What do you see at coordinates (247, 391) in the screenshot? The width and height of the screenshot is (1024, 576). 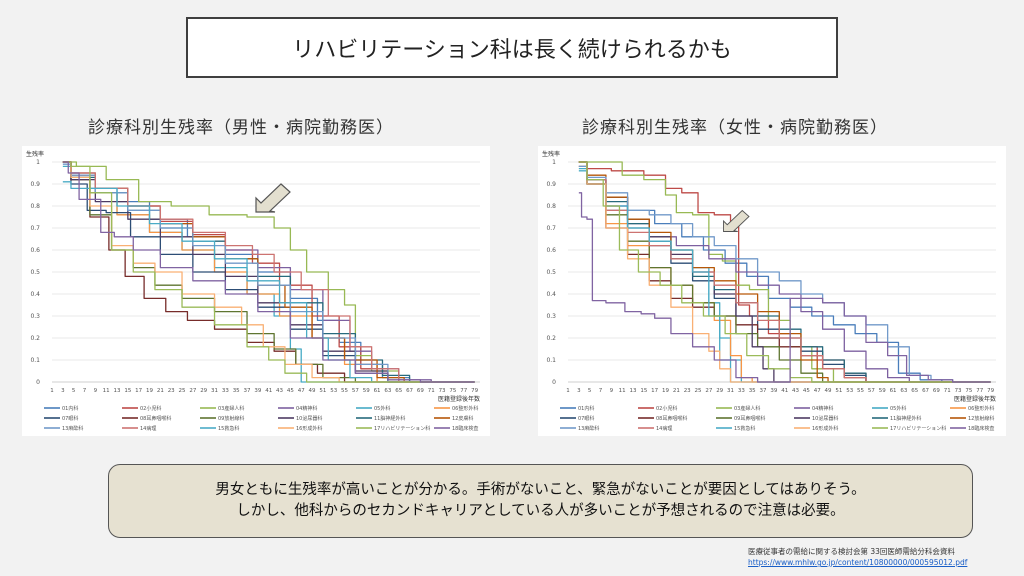 I see `x-tick-label: 37` at bounding box center [247, 391].